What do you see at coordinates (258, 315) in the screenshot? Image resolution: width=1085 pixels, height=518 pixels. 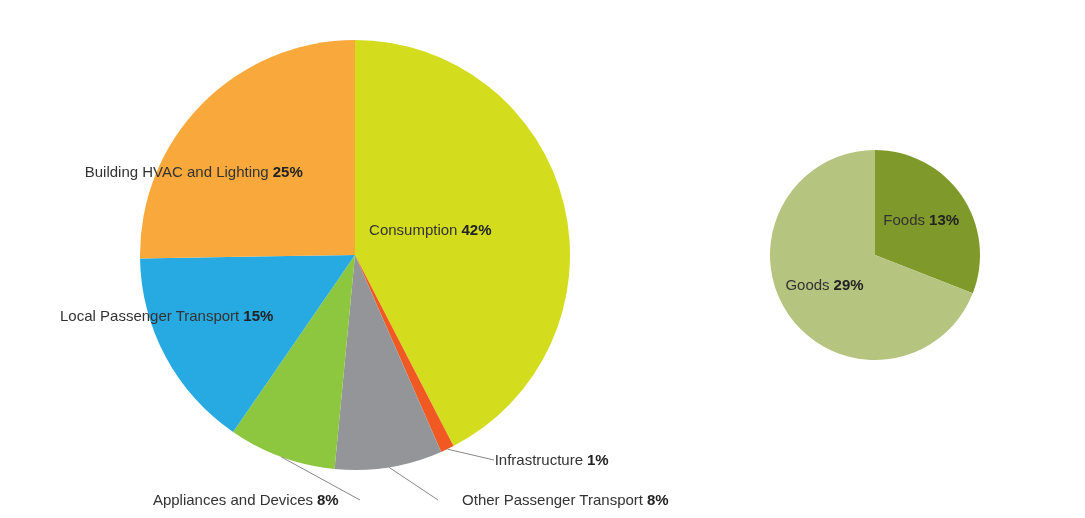 I see `data-label: 15%` at bounding box center [258, 315].